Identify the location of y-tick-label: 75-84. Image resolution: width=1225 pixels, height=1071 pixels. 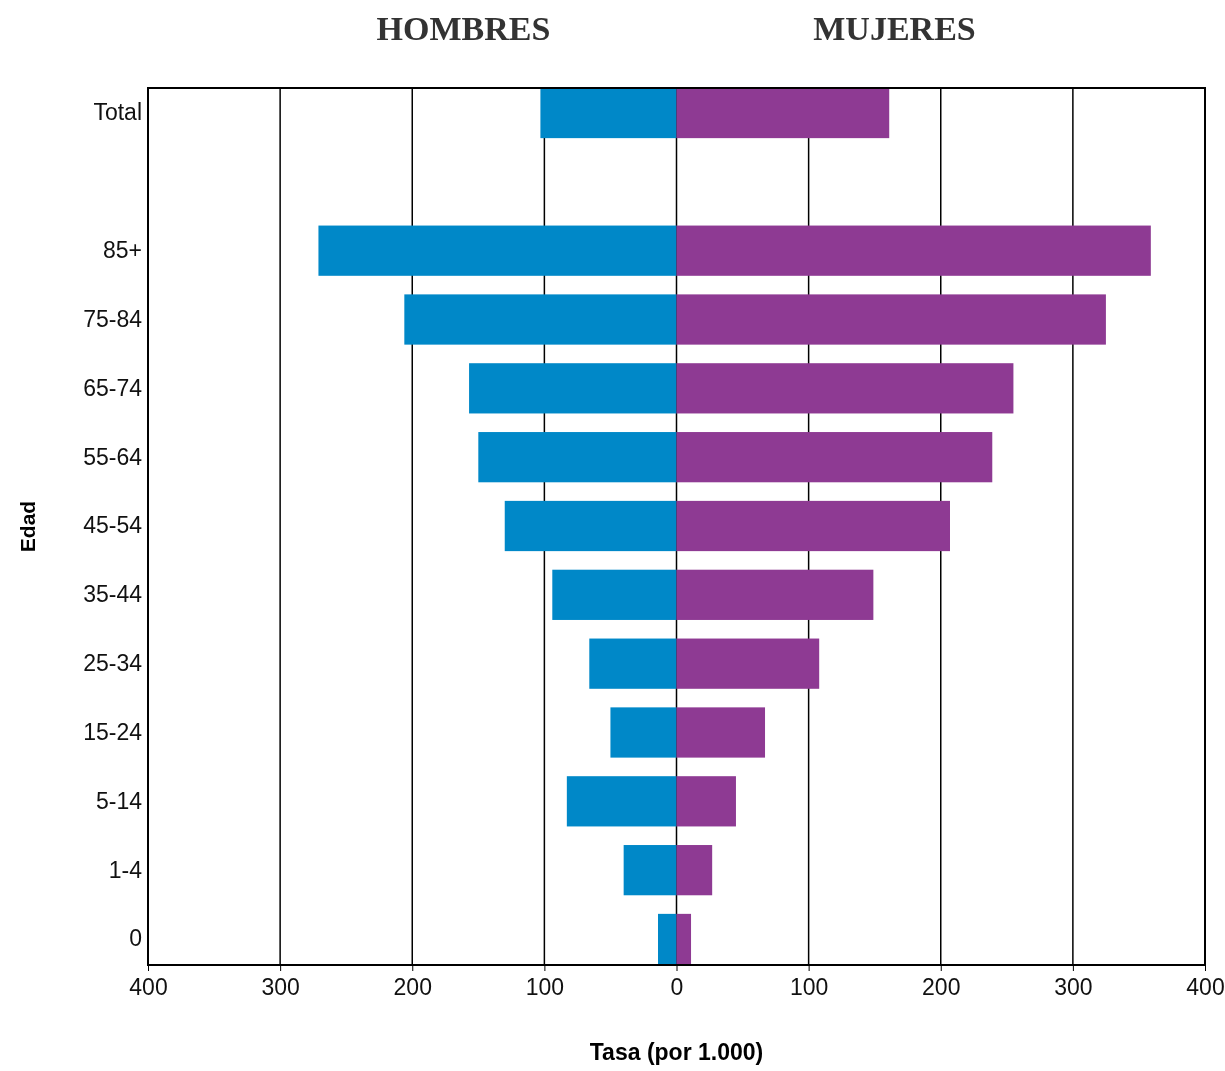
(113, 318).